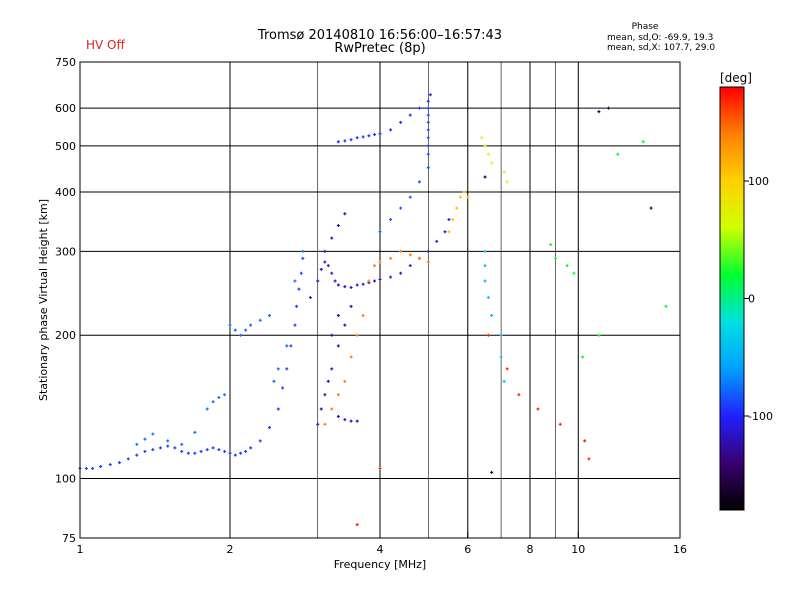 The height and width of the screenshot is (600, 800). What do you see at coordinates (589, 459) in the screenshot?
I see `echo-point-s10-p6` at bounding box center [589, 459].